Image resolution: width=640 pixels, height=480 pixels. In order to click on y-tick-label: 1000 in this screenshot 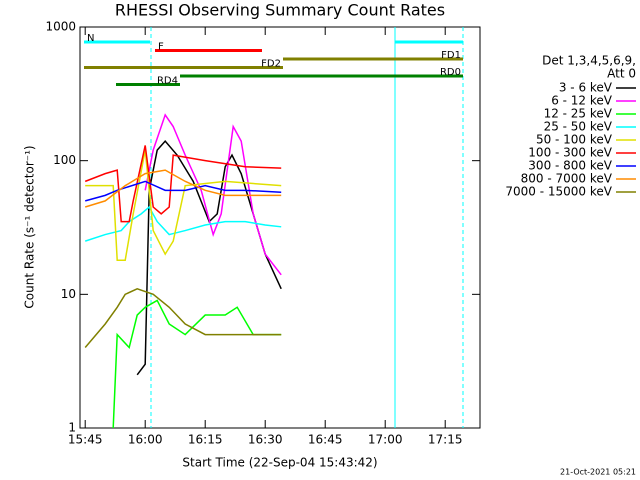, I will do `click(60, 27)`.